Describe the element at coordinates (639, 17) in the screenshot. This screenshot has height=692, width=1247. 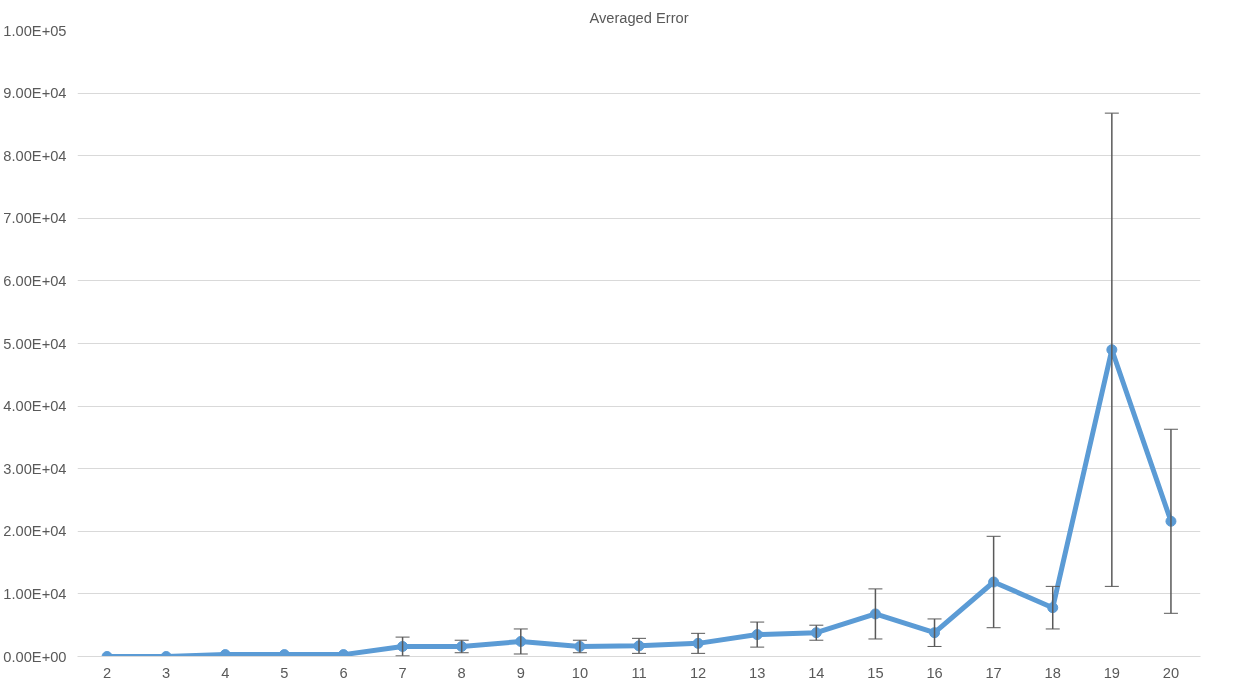
I see `chart-title: Averaged Error` at that location.